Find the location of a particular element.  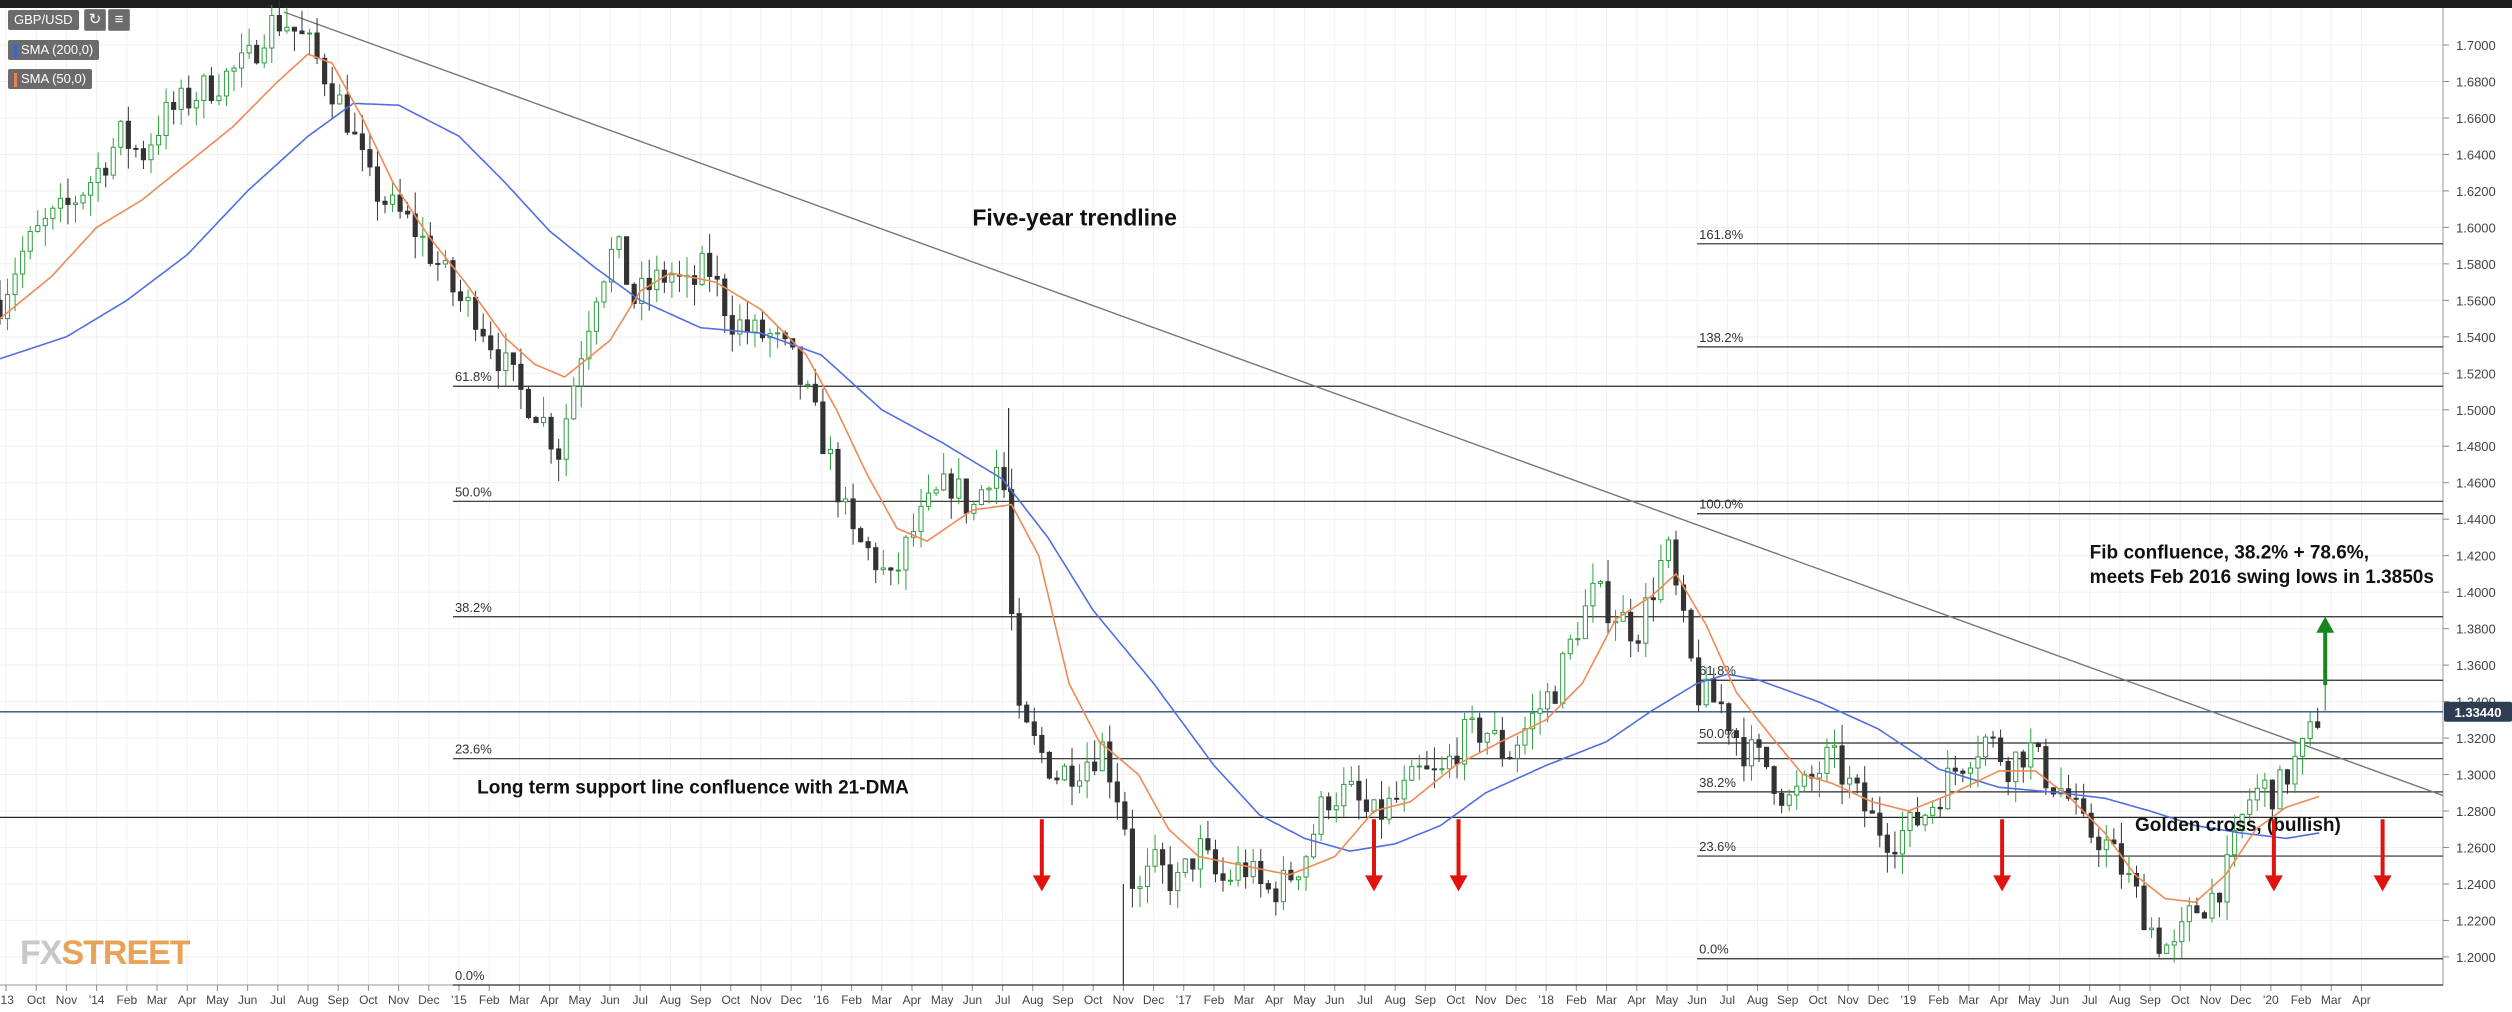

x-tick-label: Aug is located at coordinates (2119, 1000).